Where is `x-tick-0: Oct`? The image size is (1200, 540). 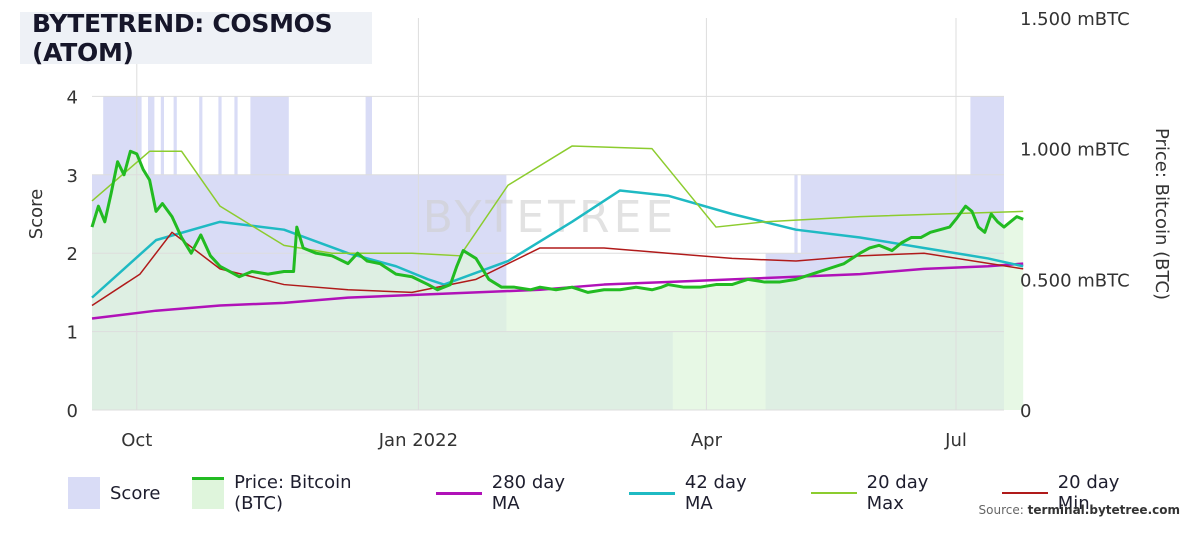 x-tick-0: Oct is located at coordinates (136, 440).